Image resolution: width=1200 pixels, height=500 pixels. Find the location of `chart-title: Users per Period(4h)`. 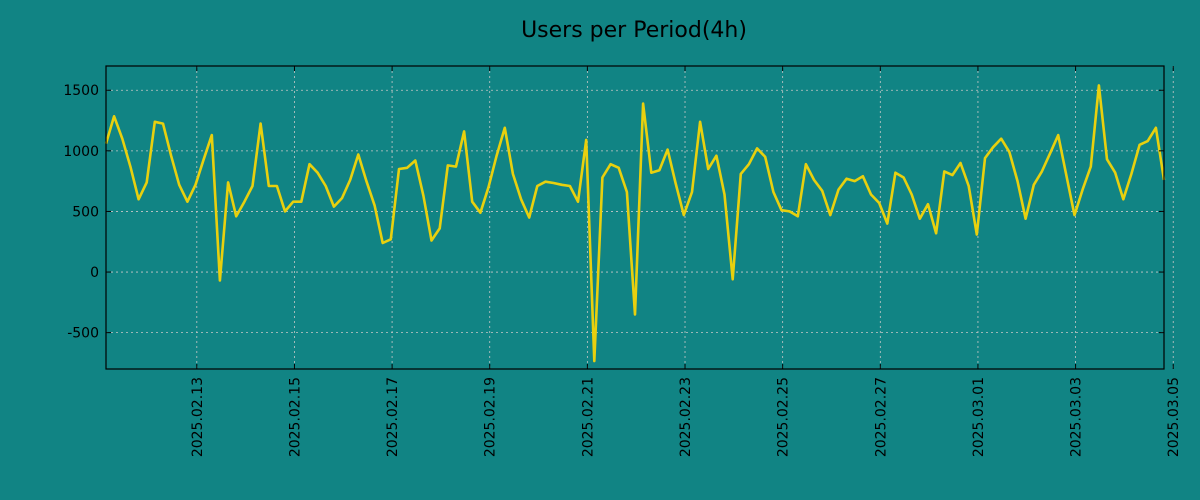

chart-title: Users per Period(4h) is located at coordinates (634, 30).